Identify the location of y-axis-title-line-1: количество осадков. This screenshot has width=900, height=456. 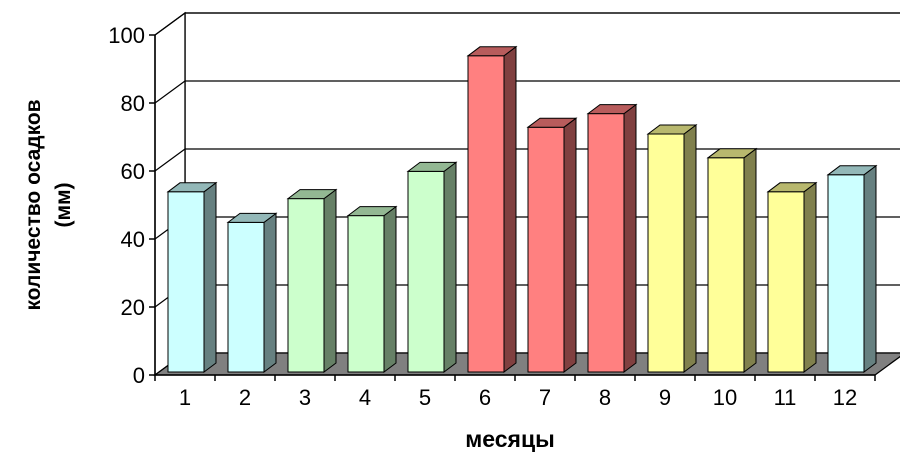
(33, 204).